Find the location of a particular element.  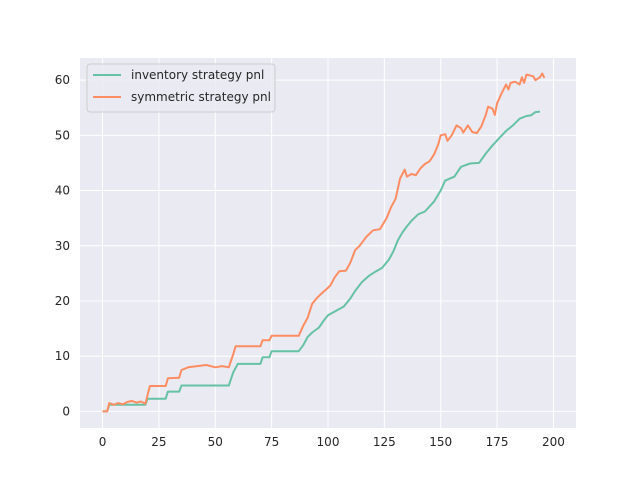

legend-label-inventory: inventory strategy pnl is located at coordinates (197, 75).